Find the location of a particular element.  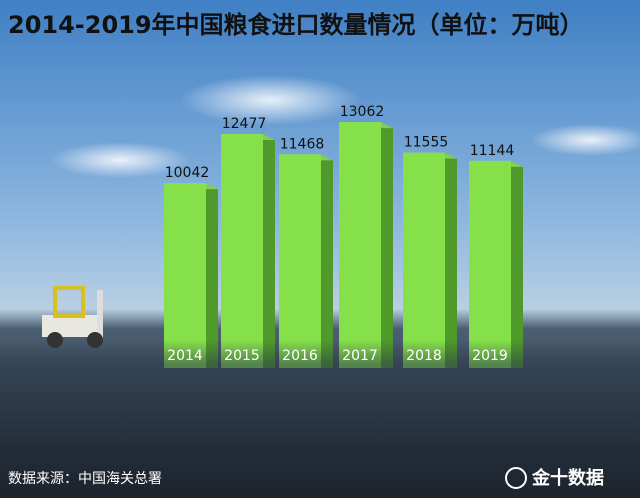

x-tick-label: 2019 is located at coordinates (490, 356).